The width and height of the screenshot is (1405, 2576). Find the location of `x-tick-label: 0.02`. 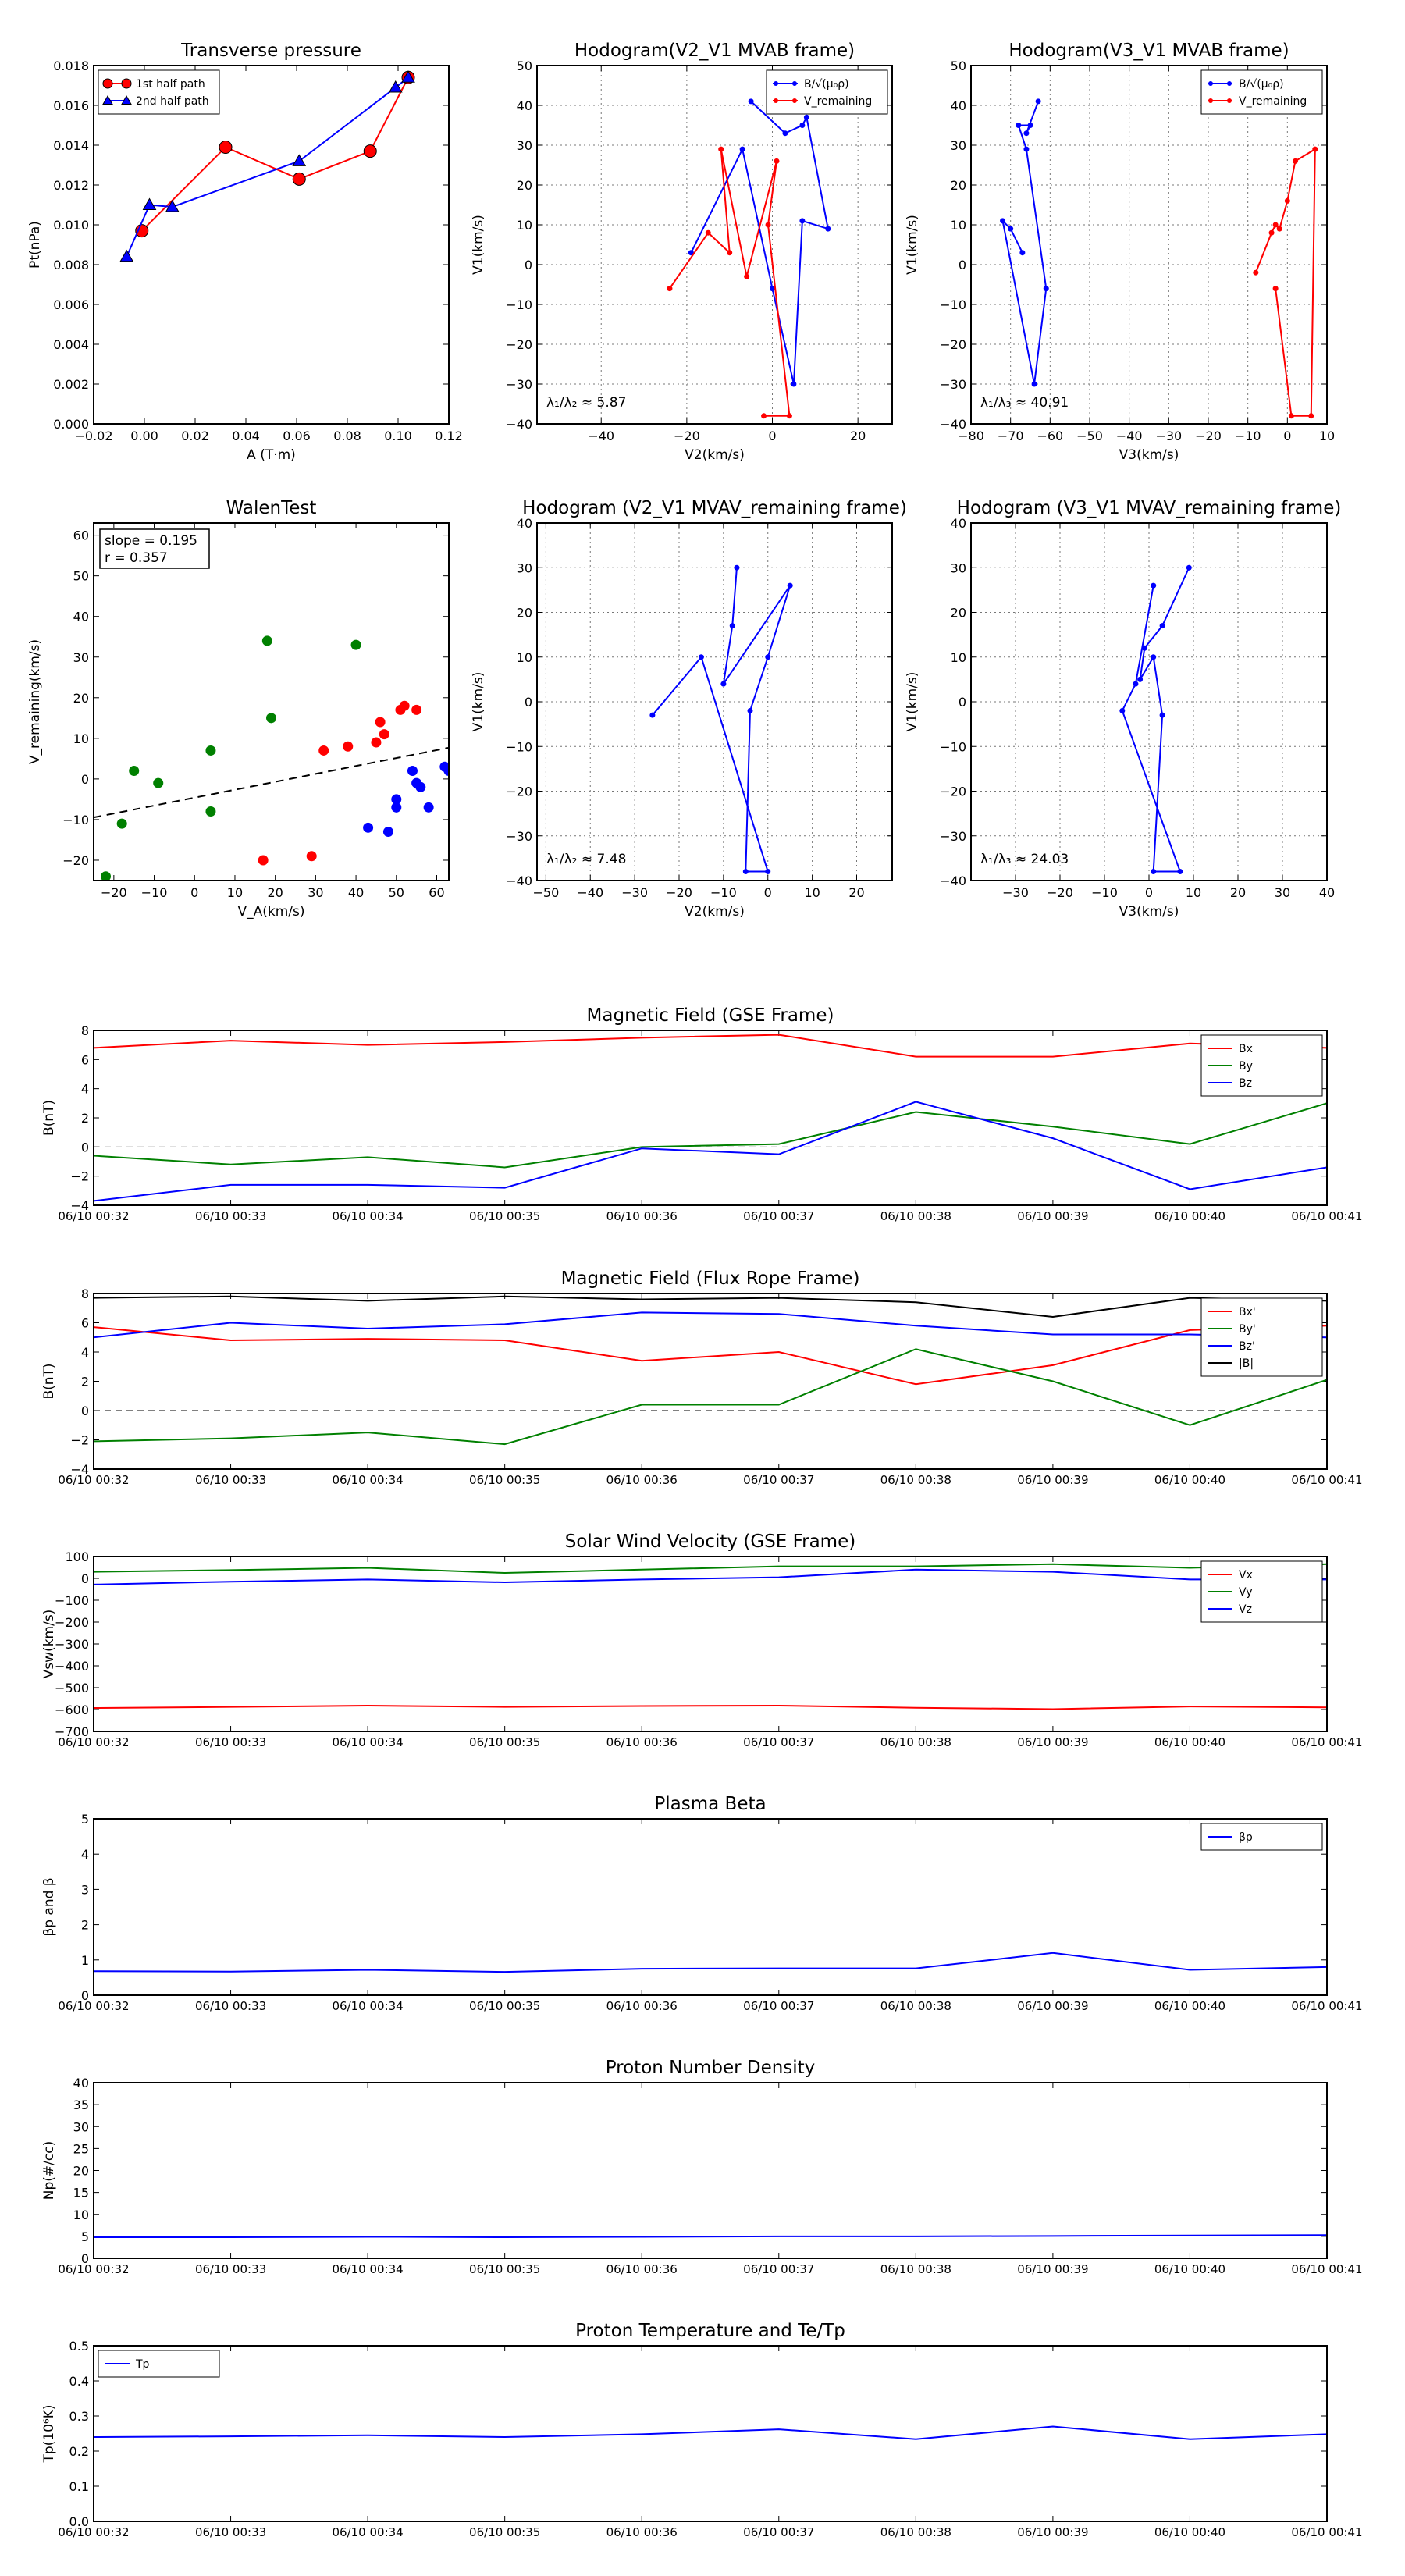

x-tick-label: 0.02 is located at coordinates (195, 436).